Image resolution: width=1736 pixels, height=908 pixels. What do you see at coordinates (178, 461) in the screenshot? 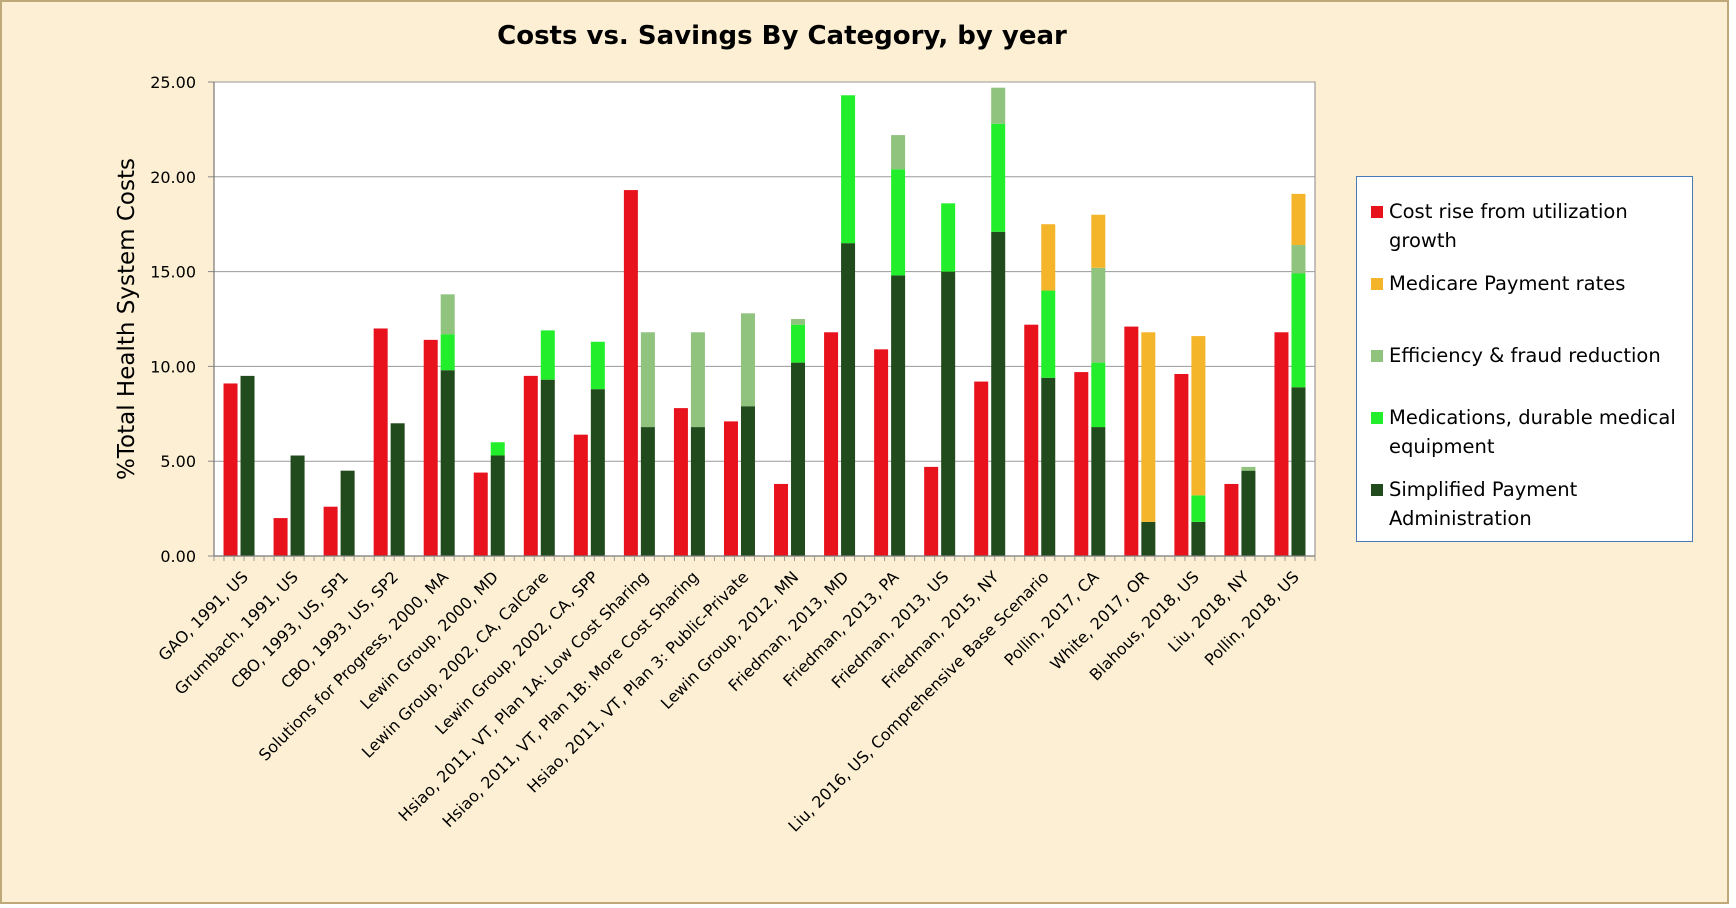
I see `y-tick-label: 5.00` at bounding box center [178, 461].